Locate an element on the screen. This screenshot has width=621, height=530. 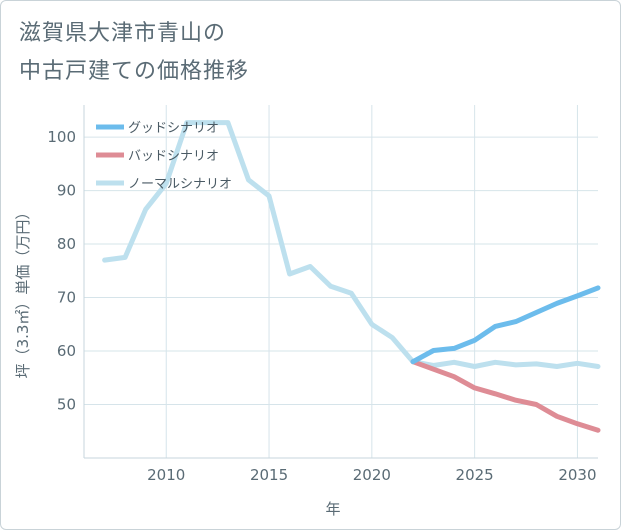
y-tick-label: 70 is located at coordinates (66, 298).